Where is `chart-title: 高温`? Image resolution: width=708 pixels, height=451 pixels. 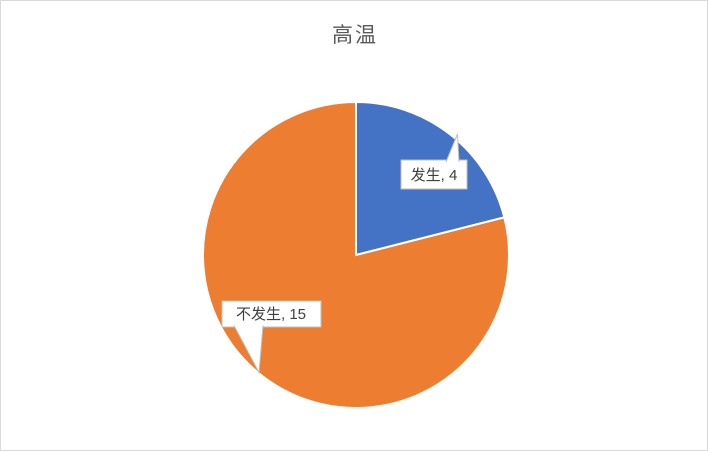
chart-title: 高温 is located at coordinates (355, 35).